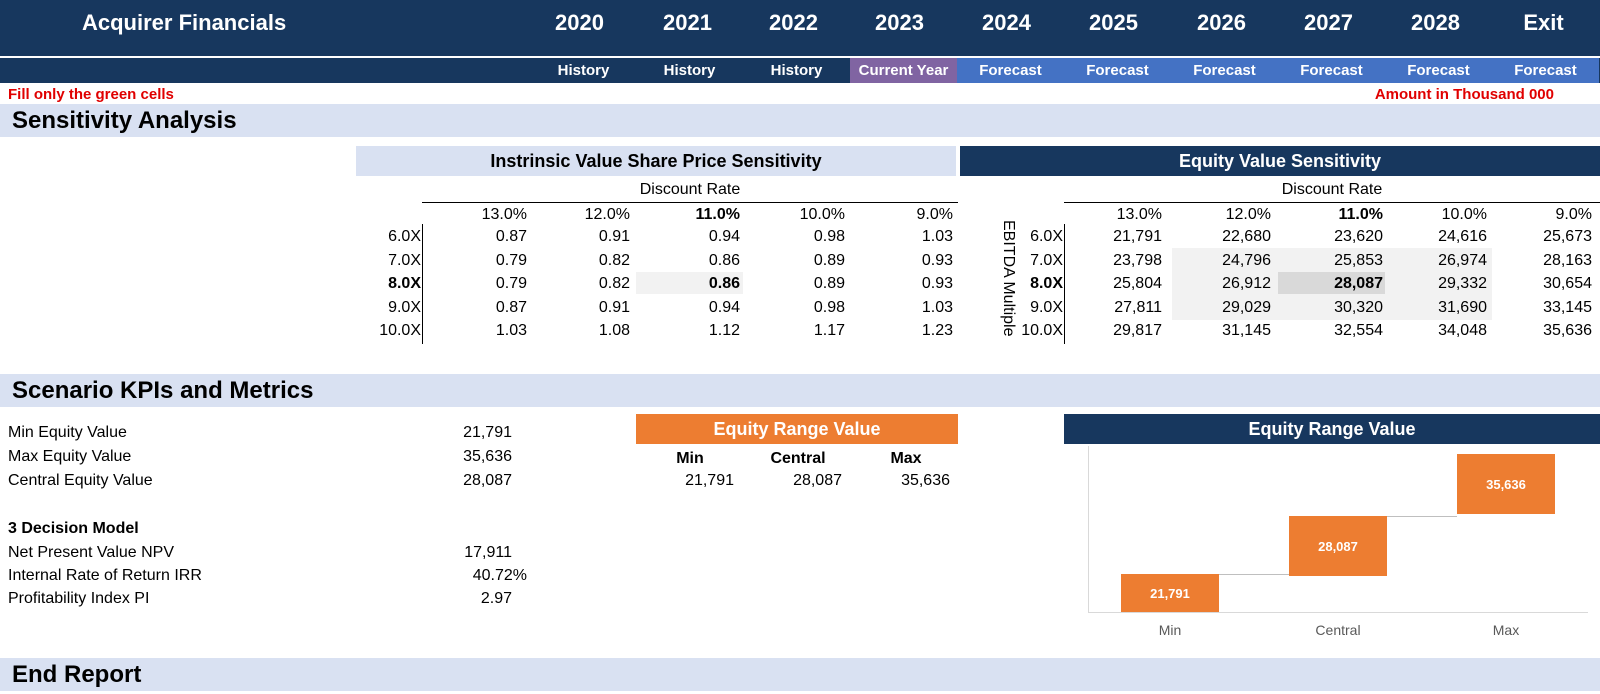 Image resolution: width=1600 pixels, height=694 pixels. What do you see at coordinates (925, 480) in the screenshot?
I see `range-val-max: 35,636` at bounding box center [925, 480].